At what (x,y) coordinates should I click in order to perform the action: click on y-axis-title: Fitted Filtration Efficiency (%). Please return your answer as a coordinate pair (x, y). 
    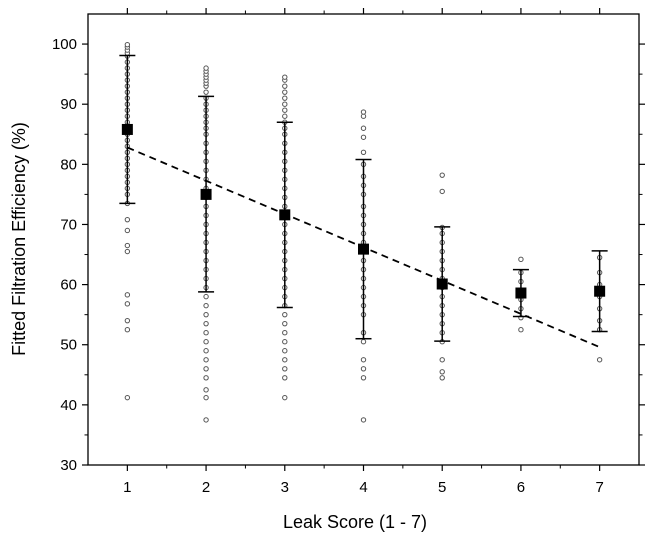
    Looking at the image, I should click on (19, 239).